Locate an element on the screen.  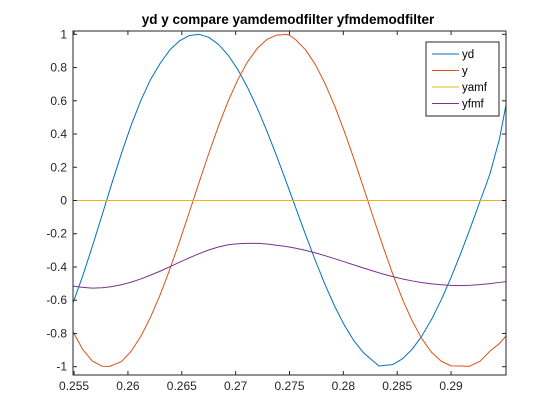
y-tick-label: -1 is located at coordinates (61, 367).